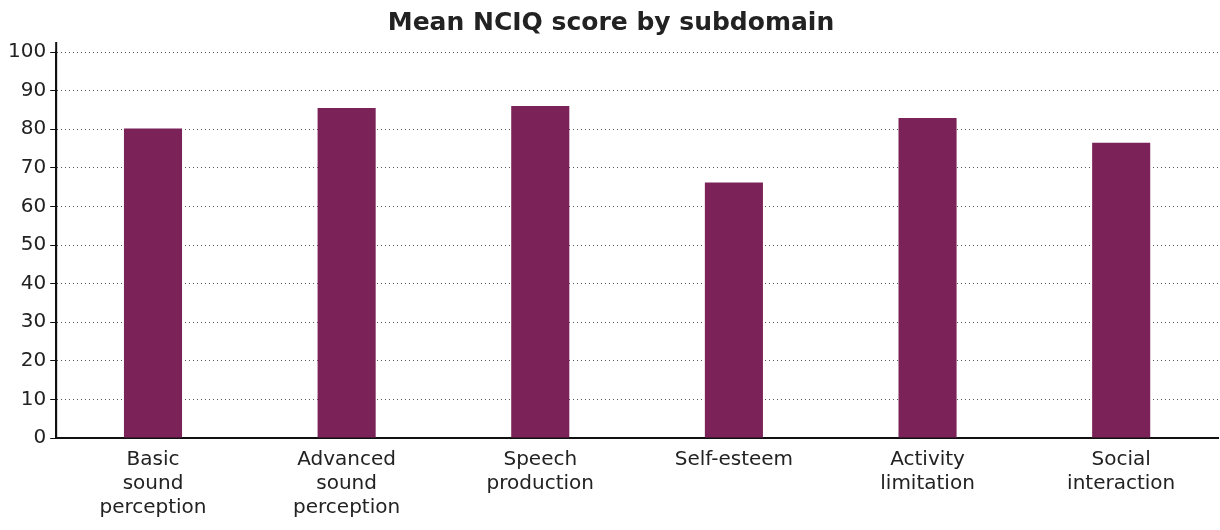  Describe the element at coordinates (347, 482) in the screenshot. I see `x-tick-label: Advanced sound perception` at that location.